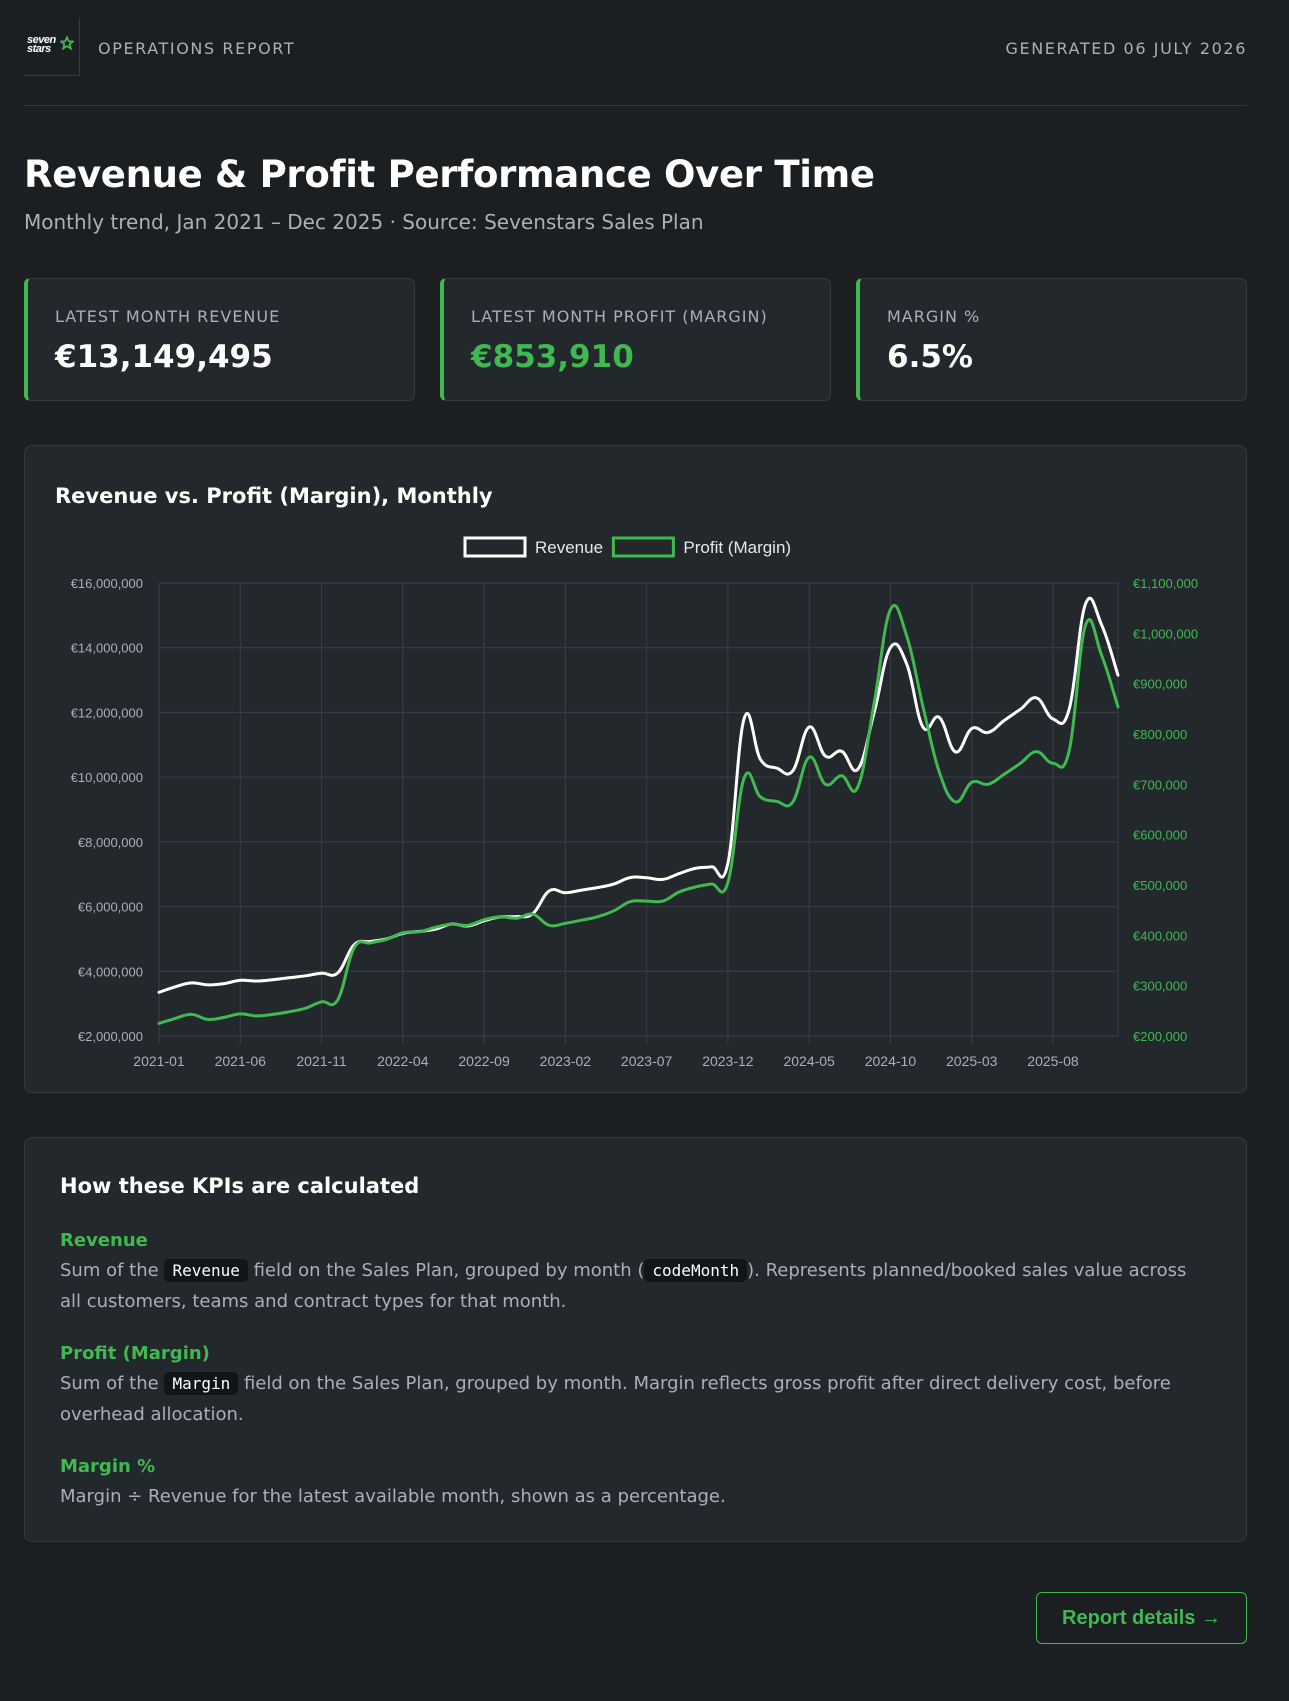 The height and width of the screenshot is (1701, 1289). What do you see at coordinates (1160, 1036) in the screenshot?
I see `y-right-tick-label: €200,000` at bounding box center [1160, 1036].